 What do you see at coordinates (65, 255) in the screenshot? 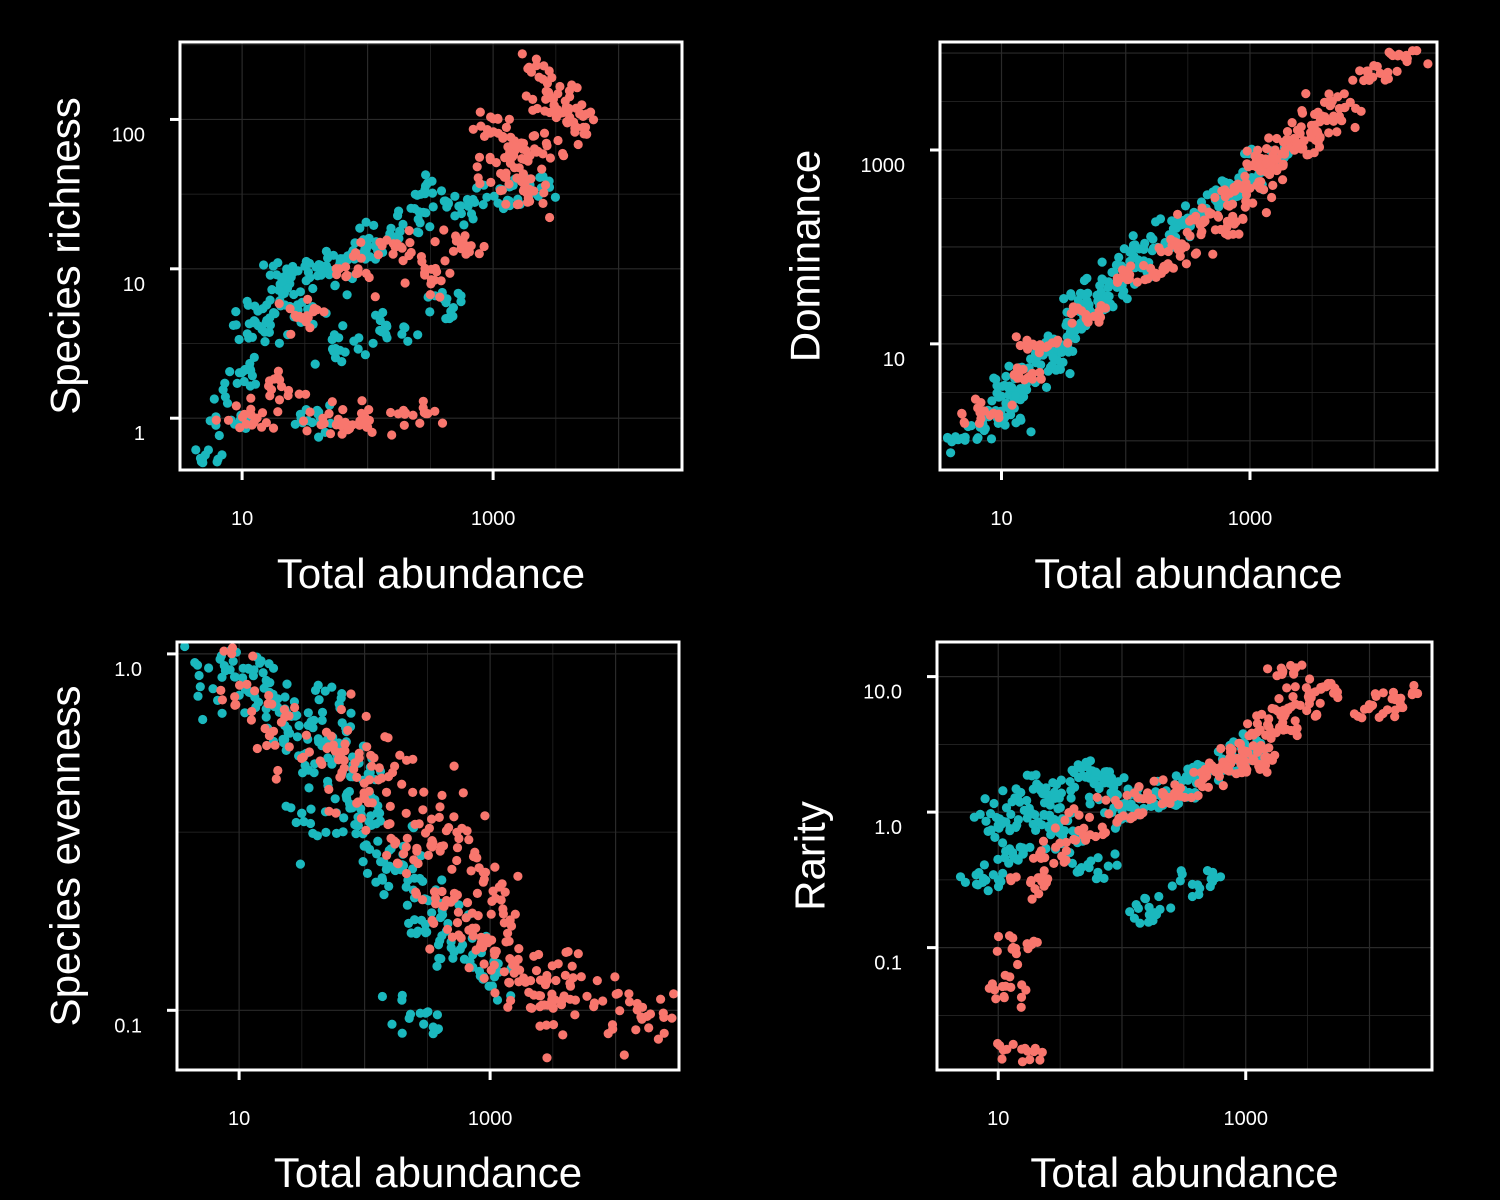
I see `y-axis-title: Species richness` at bounding box center [65, 255].